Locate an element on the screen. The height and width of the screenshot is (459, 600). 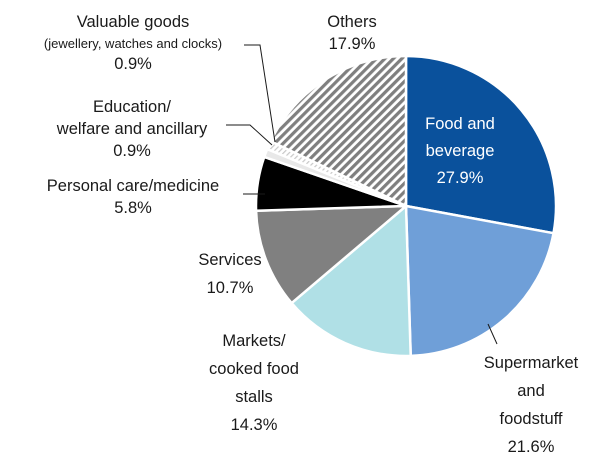
slice-value-label: 17.9% is located at coordinates (352, 44).